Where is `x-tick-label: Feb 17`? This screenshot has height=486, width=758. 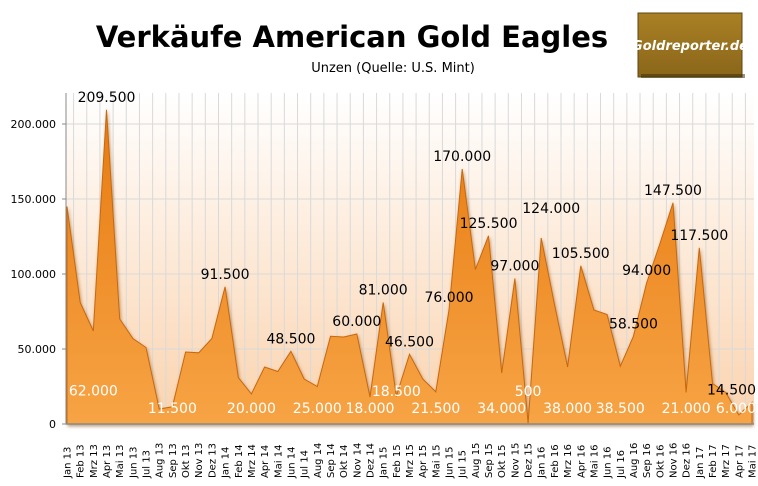 x-tick-label: Feb 17 is located at coordinates (713, 461).